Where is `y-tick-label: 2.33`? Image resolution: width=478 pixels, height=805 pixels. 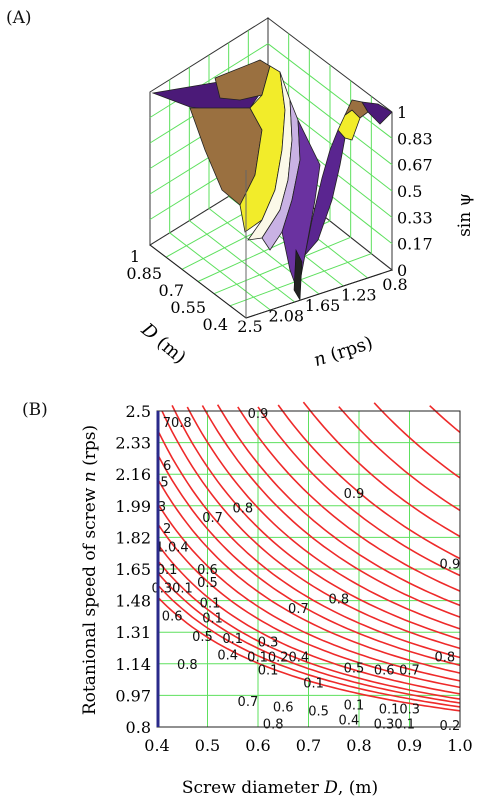
y-tick-label: 2.33 is located at coordinates (133, 443).